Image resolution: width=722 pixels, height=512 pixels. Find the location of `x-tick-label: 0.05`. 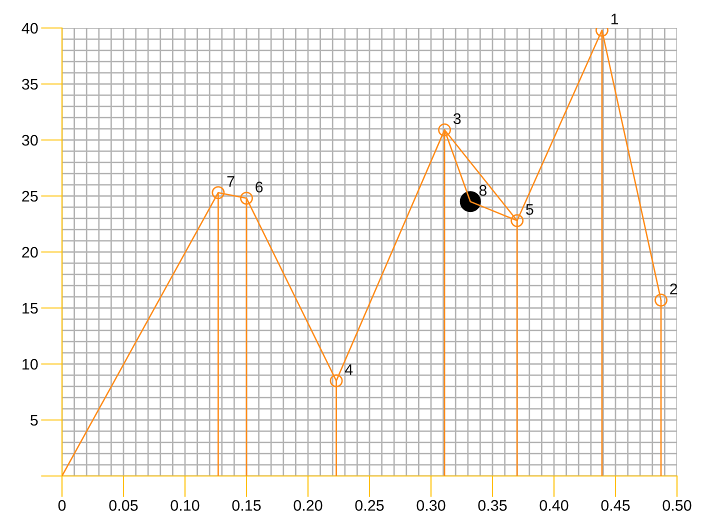

x-tick-label: 0.05 is located at coordinates (123, 505).